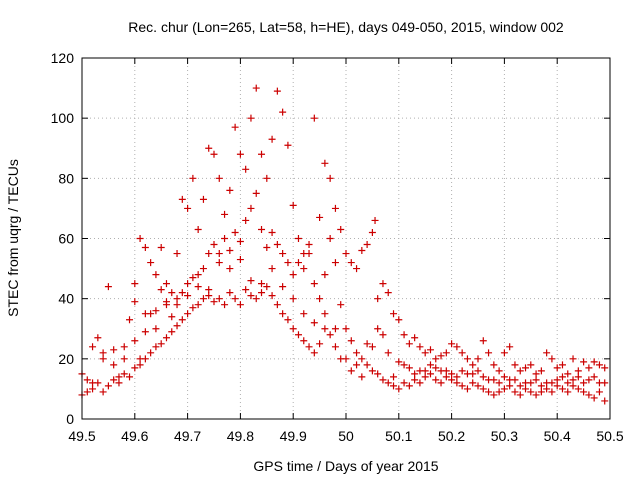 The height and width of the screenshot is (480, 640). Describe the element at coordinates (240, 436) in the screenshot. I see `x-tick-label: 49.8` at that location.